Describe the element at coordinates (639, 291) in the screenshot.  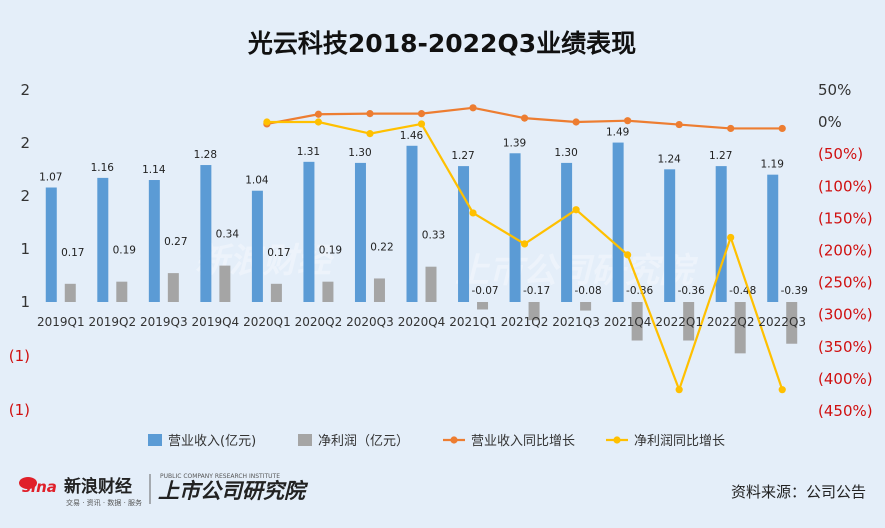
I see `profit-data-label: -0.36` at that location.